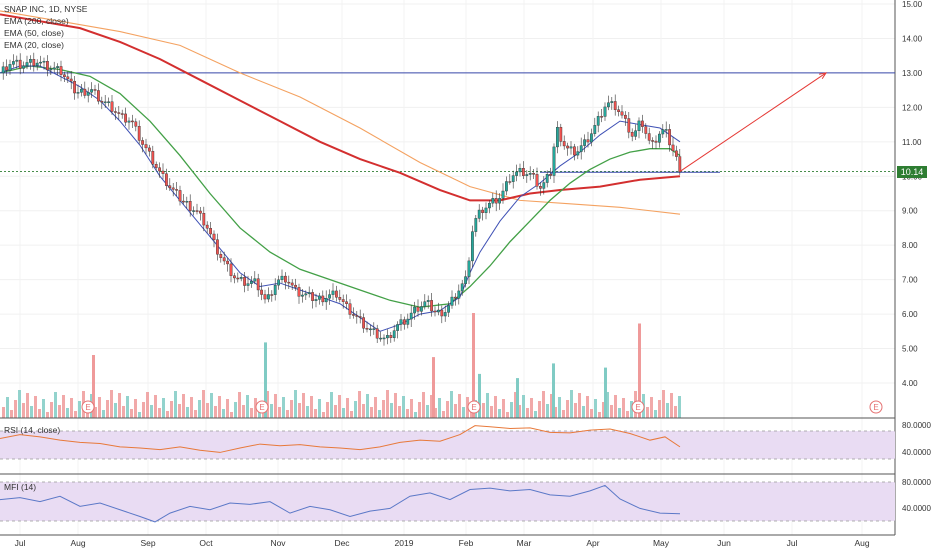 Image resolution: width=932 pixels, height=550 pixels. Describe the element at coordinates (910, 314) in the screenshot. I see `price-tick-label: 6.00` at that location.